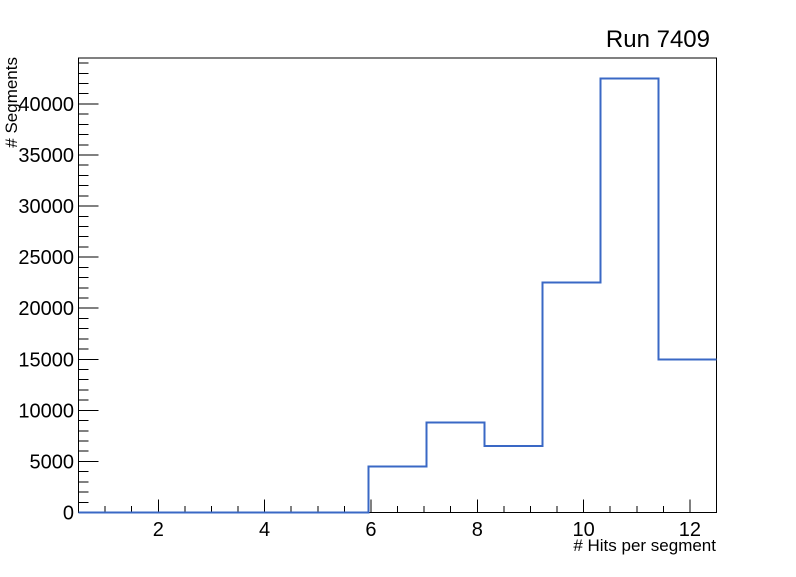 The width and height of the screenshot is (796, 577). What do you see at coordinates (690, 530) in the screenshot?
I see `x-tick-label: 12` at bounding box center [690, 530].